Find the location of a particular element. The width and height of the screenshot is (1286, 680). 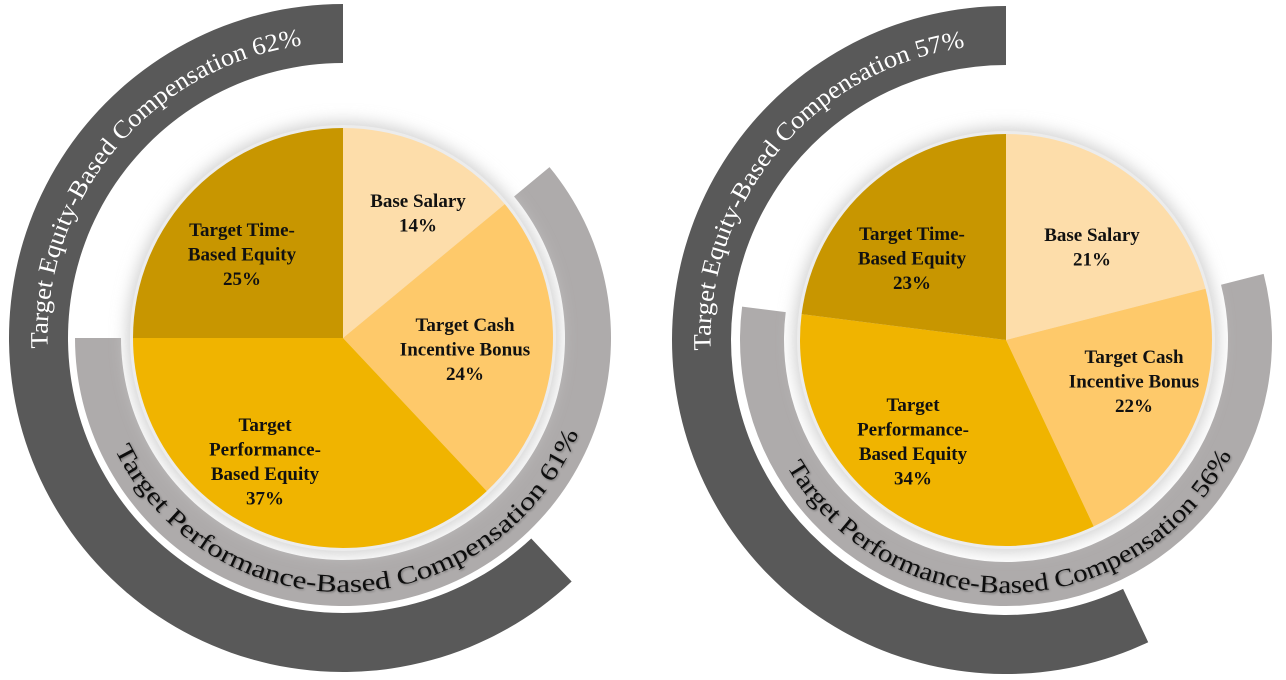

slice-label-base-salary: Base Salary 21% is located at coordinates (1092, 248).